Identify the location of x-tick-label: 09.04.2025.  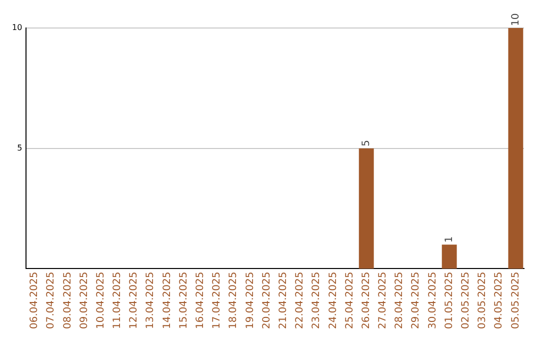
(84, 301).